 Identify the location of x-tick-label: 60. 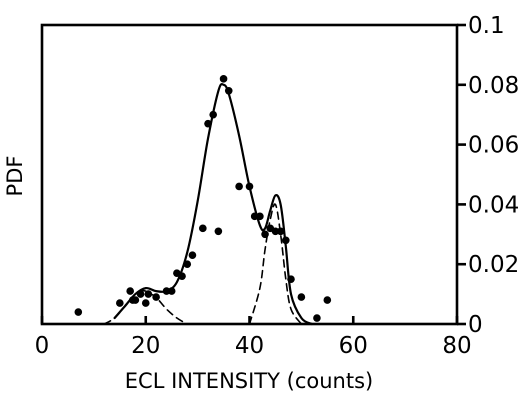
(353, 346).